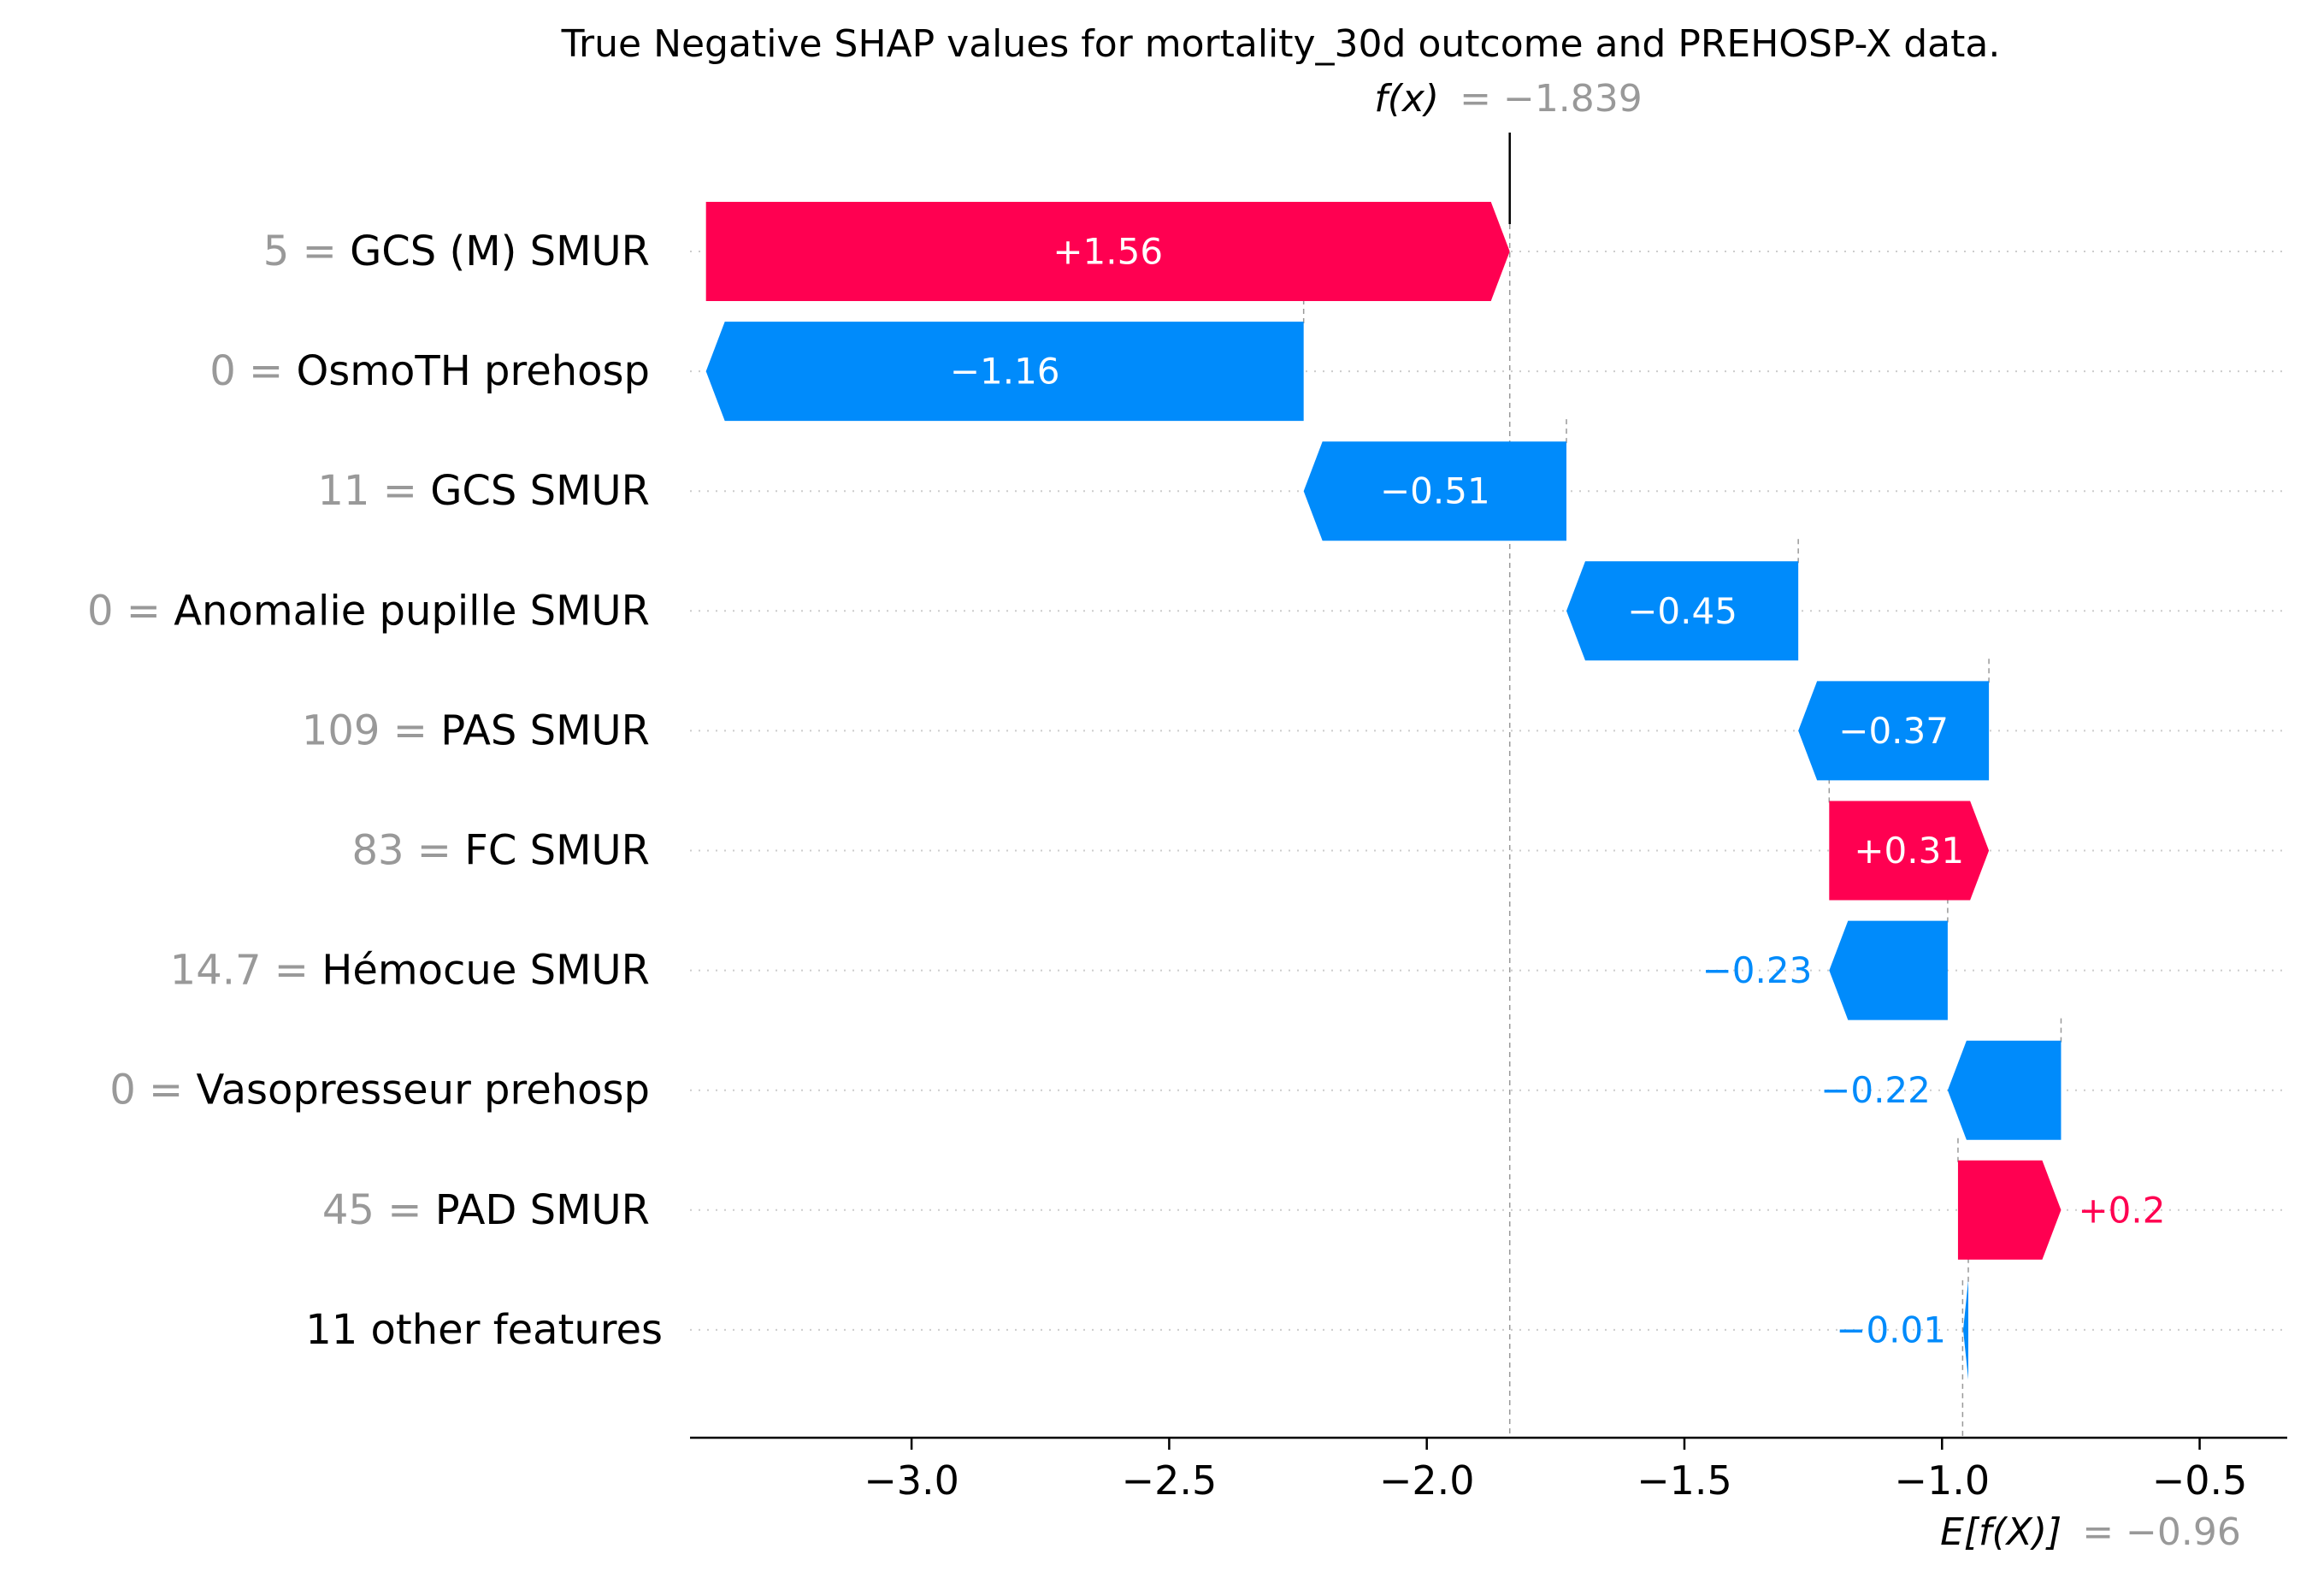 The height and width of the screenshot is (1572, 2324). I want to click on feature-label: 14.7 = Hémocue SMUR, so click(410, 971).